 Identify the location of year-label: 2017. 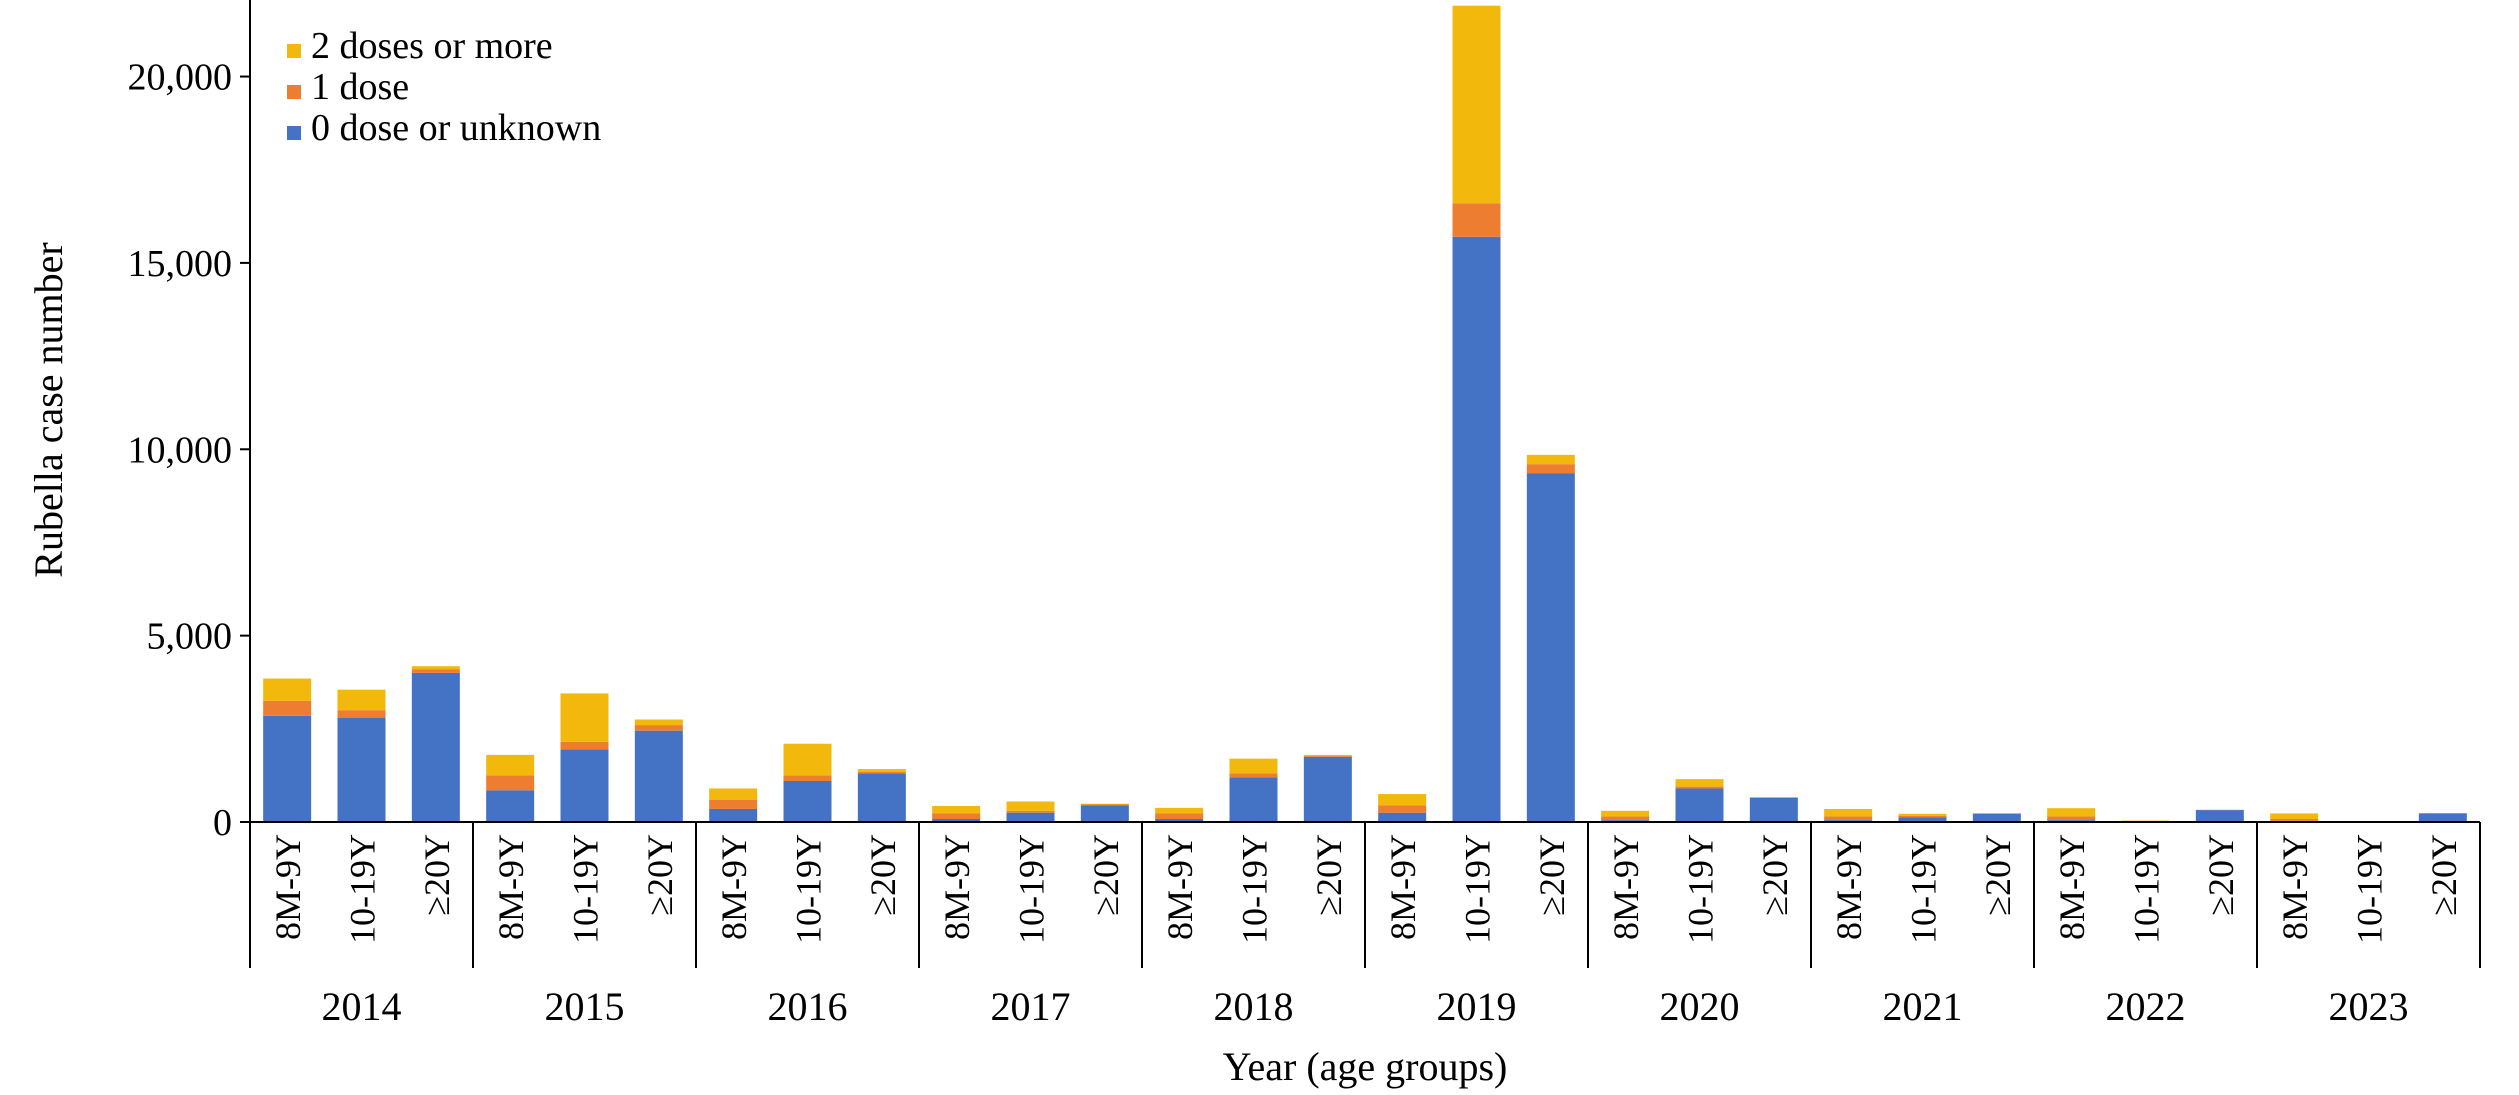
(1031, 1006).